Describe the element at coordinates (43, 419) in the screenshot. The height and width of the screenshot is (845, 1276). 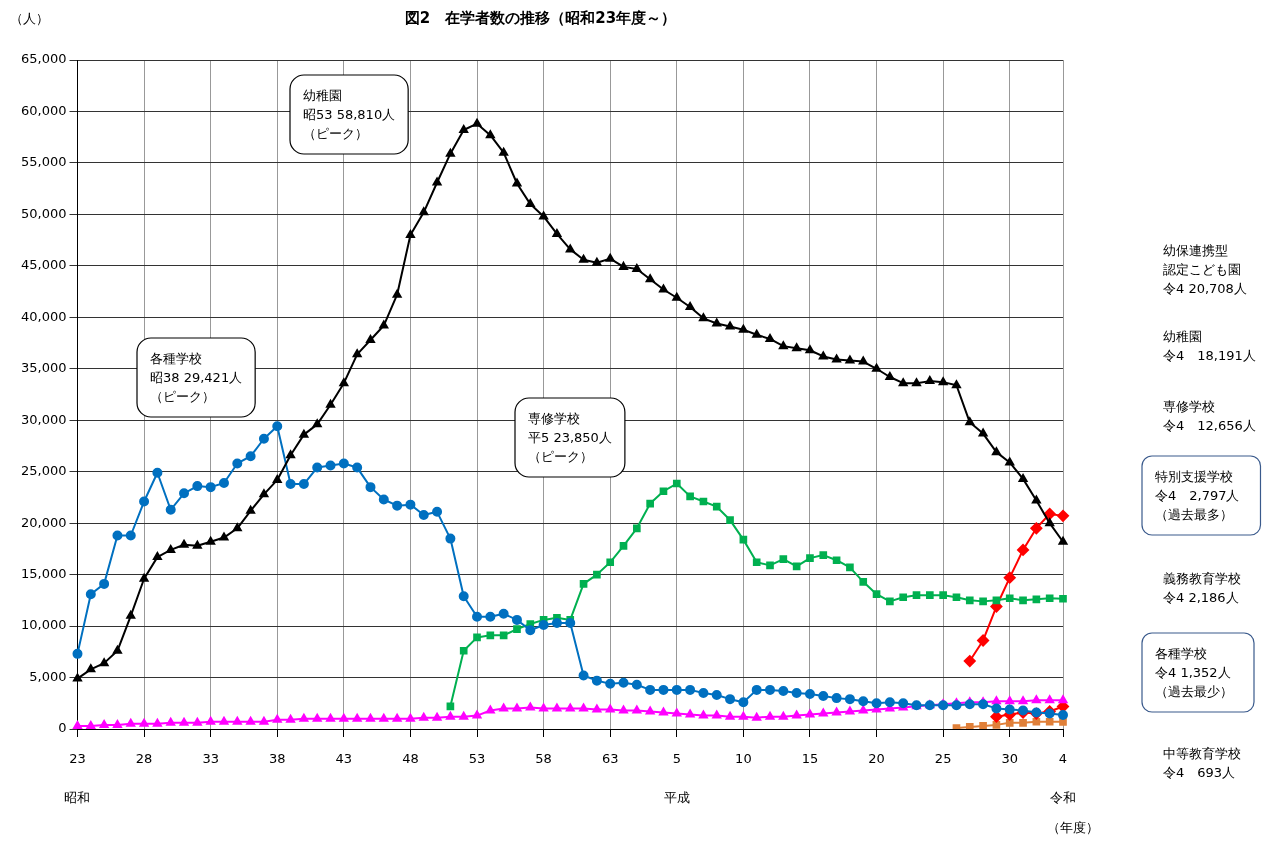
I see `y-tick-label: 30,000` at that location.